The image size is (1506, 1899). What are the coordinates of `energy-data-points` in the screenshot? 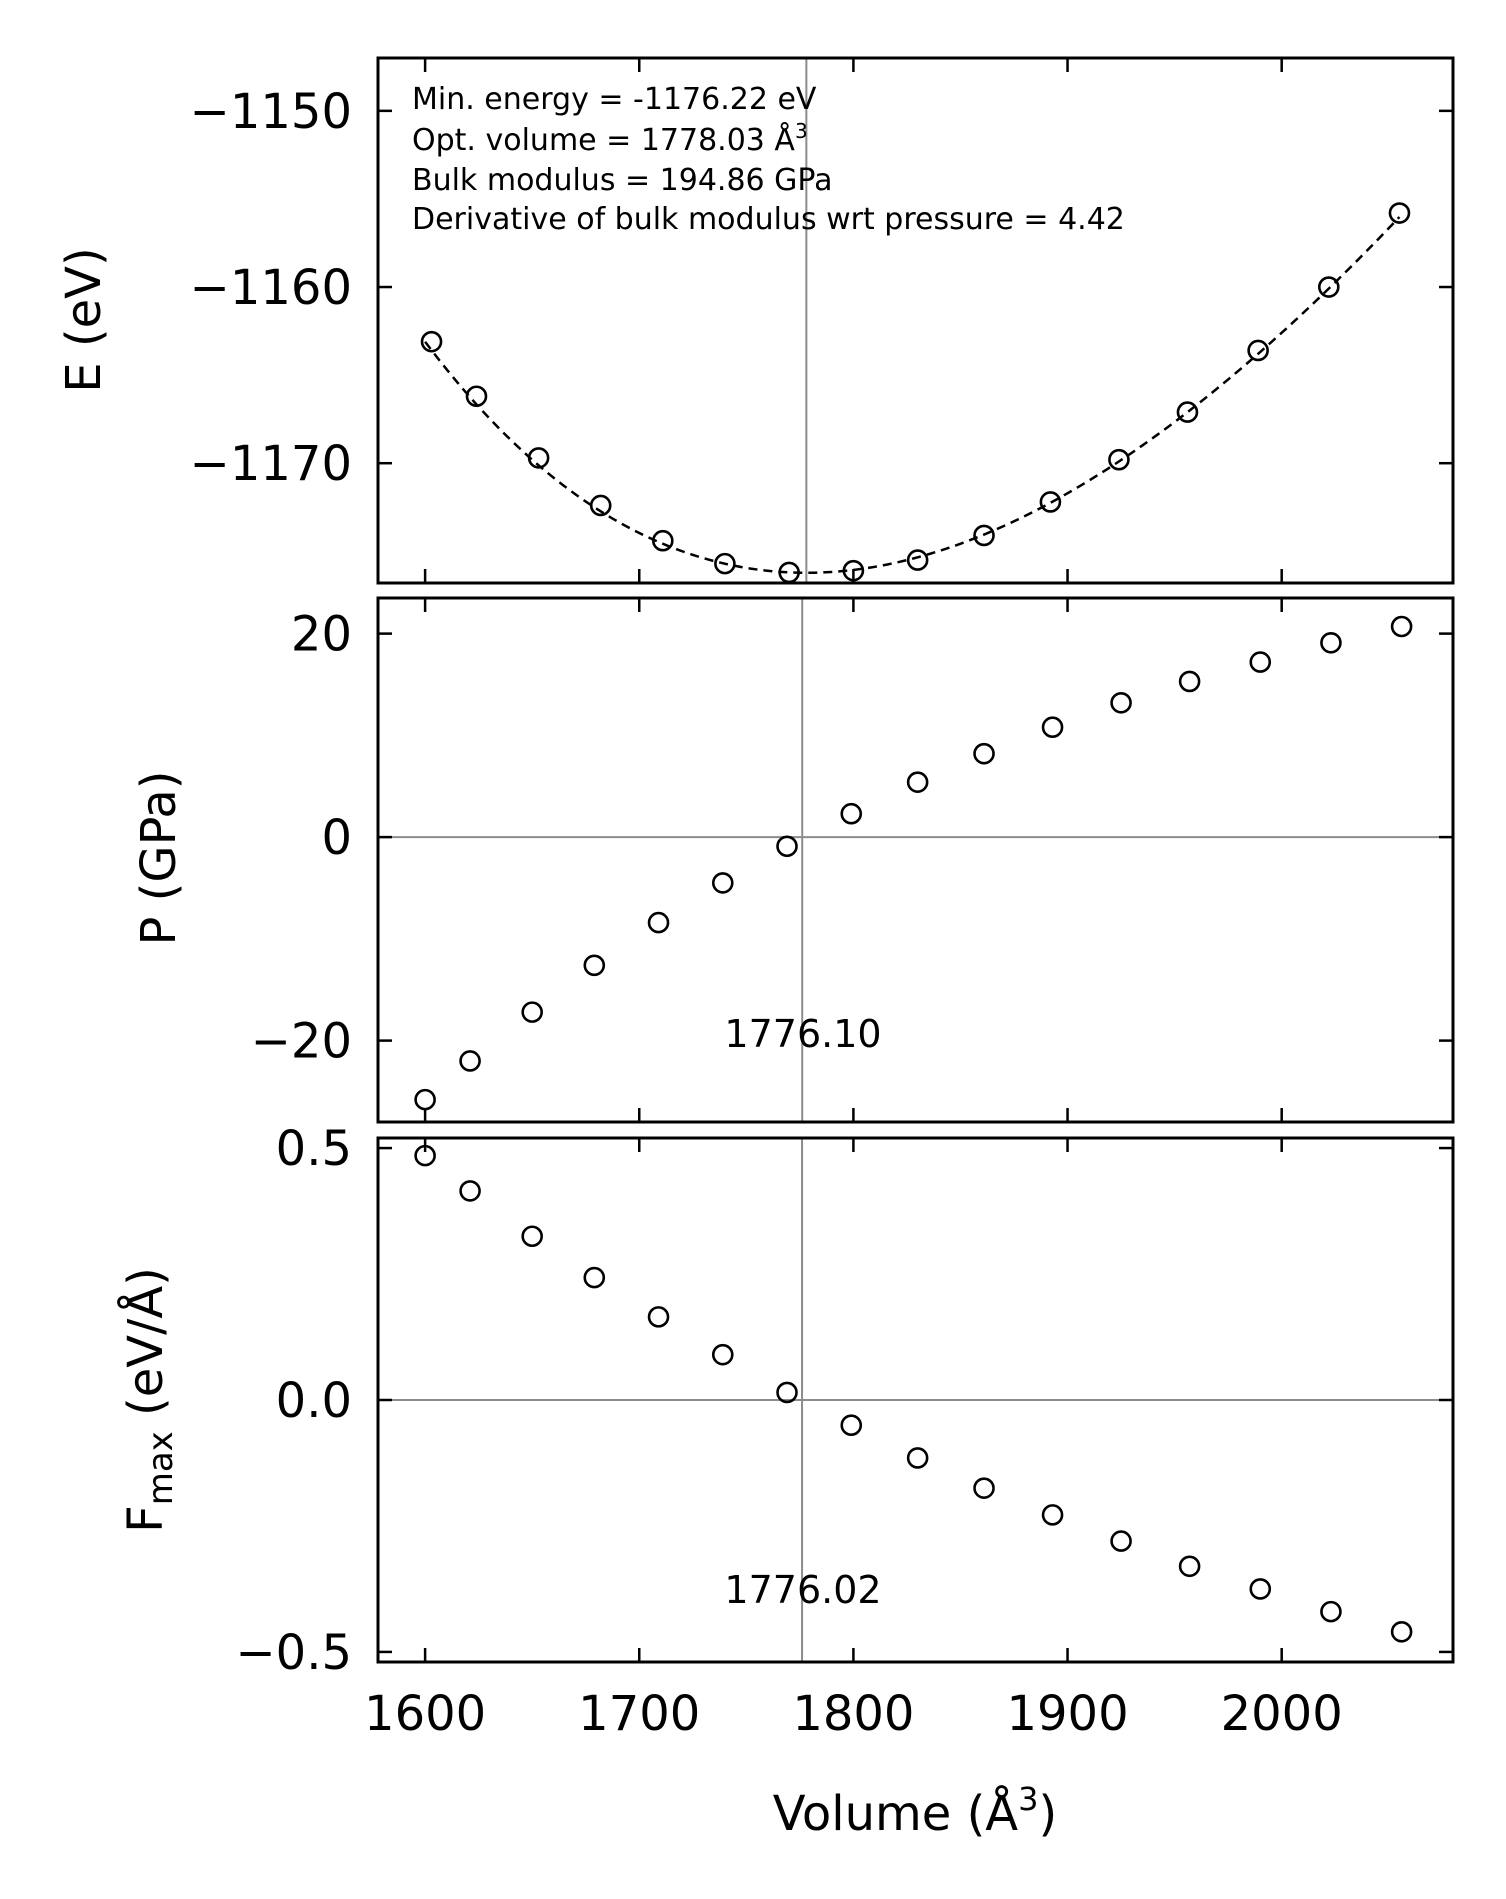 It's located at (915, 393).